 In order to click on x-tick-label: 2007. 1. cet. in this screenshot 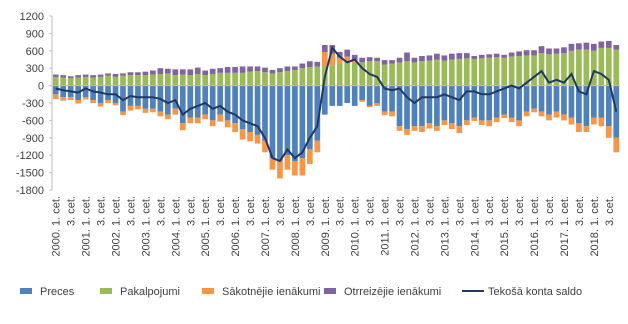, I will do `click(266, 226)`.